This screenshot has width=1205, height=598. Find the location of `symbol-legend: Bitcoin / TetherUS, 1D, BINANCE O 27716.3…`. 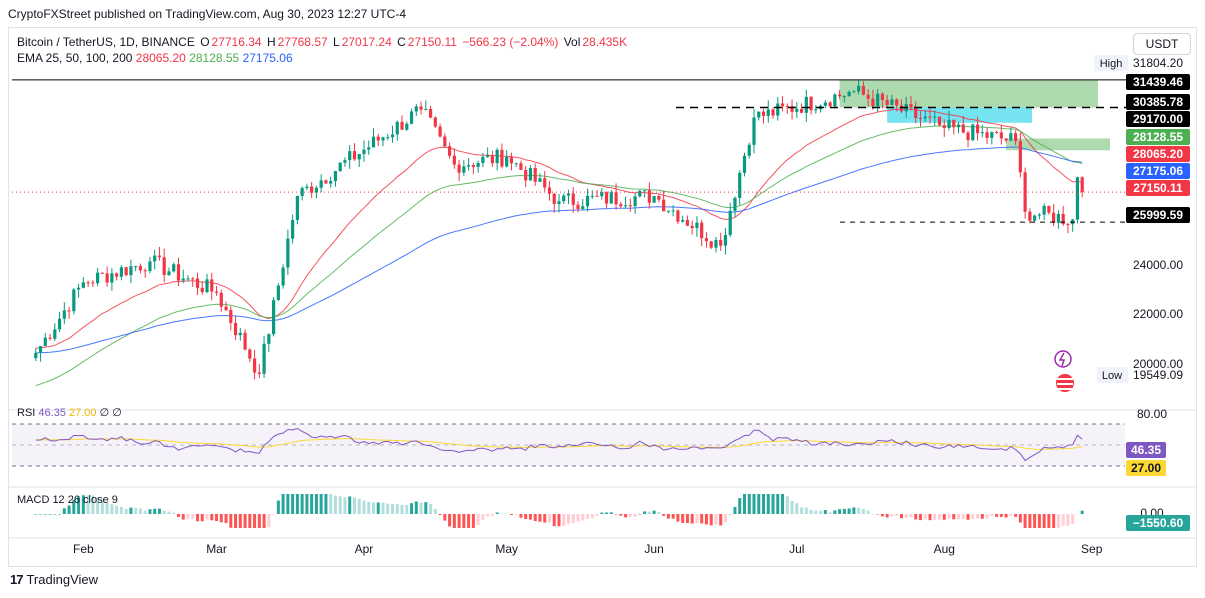

symbol-legend: Bitcoin / TetherUS, 1D, BINANCE O 27716.3… is located at coordinates (323, 42).